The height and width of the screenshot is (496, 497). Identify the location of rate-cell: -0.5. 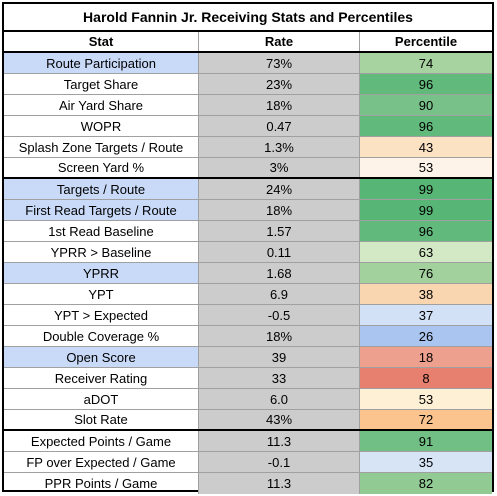
(279, 315).